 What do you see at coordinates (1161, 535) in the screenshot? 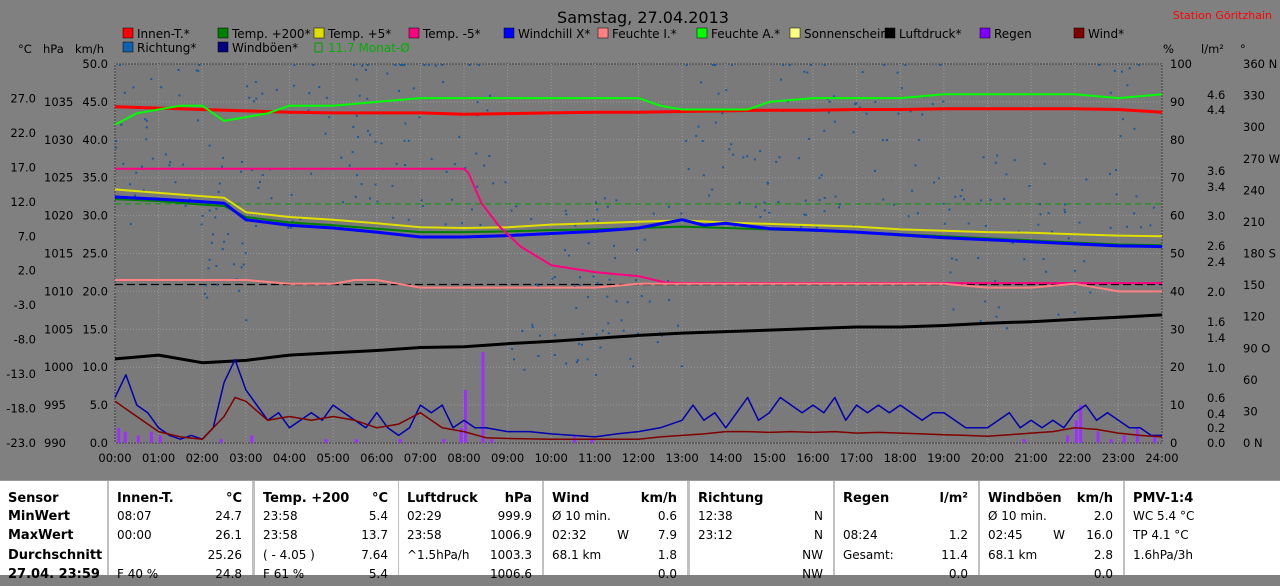
I see `cell-time: TP 4.1 °C` at bounding box center [1161, 535].